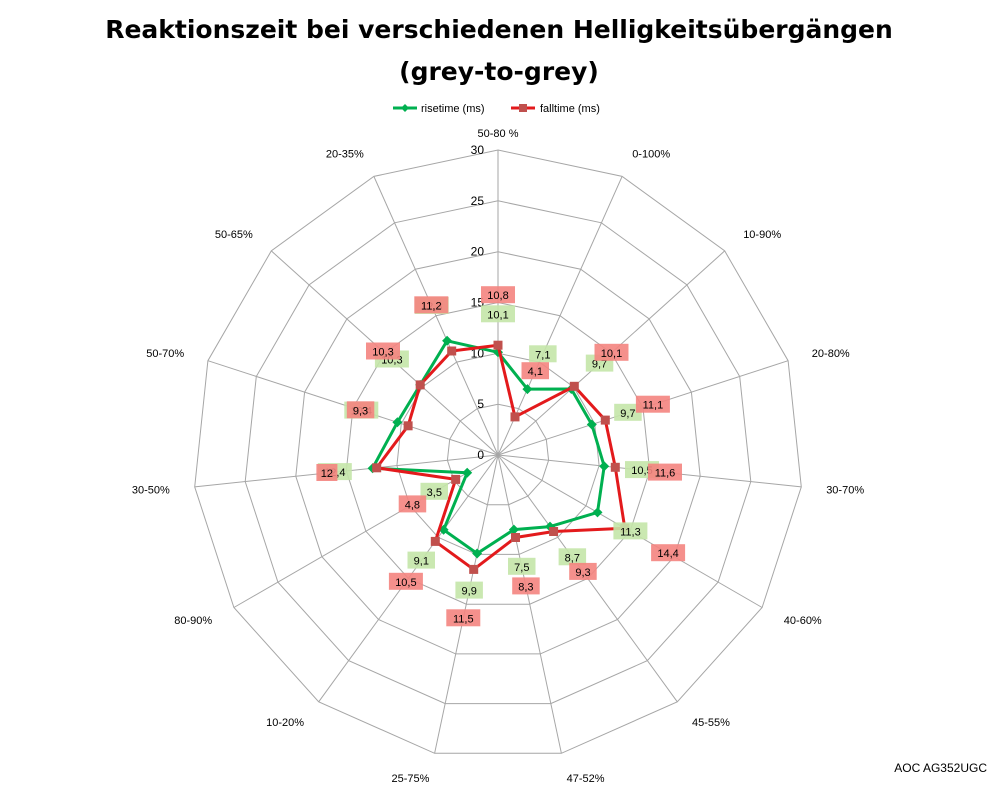 This screenshot has height=786, width=998. I want to click on data-label: 11,2, so click(431, 305).